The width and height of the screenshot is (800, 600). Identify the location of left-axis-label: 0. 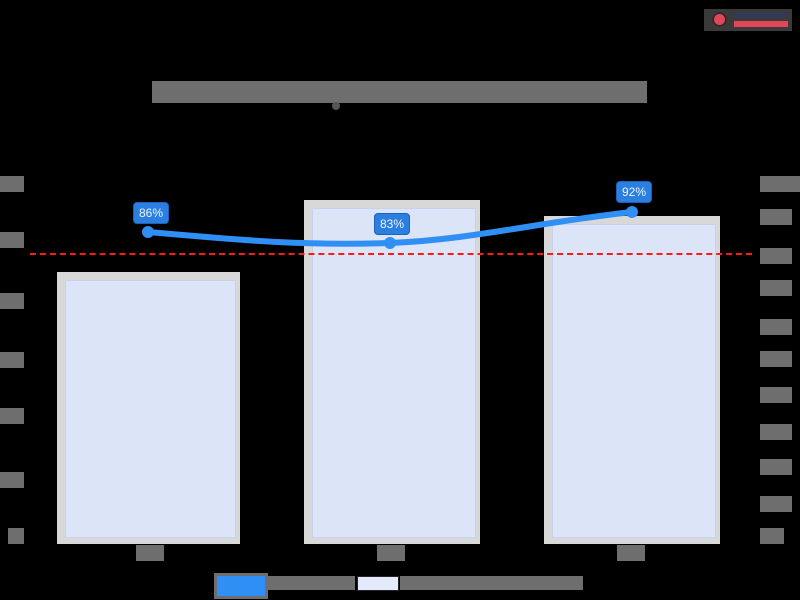
(16, 536).